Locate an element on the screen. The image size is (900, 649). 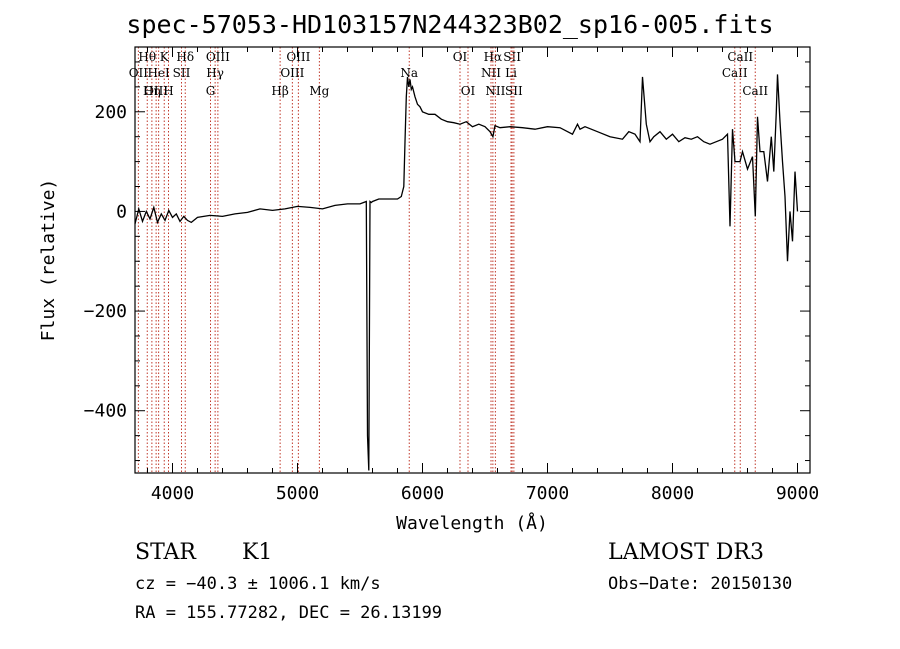
spectral-line-label: Hδ is located at coordinates (185, 57).